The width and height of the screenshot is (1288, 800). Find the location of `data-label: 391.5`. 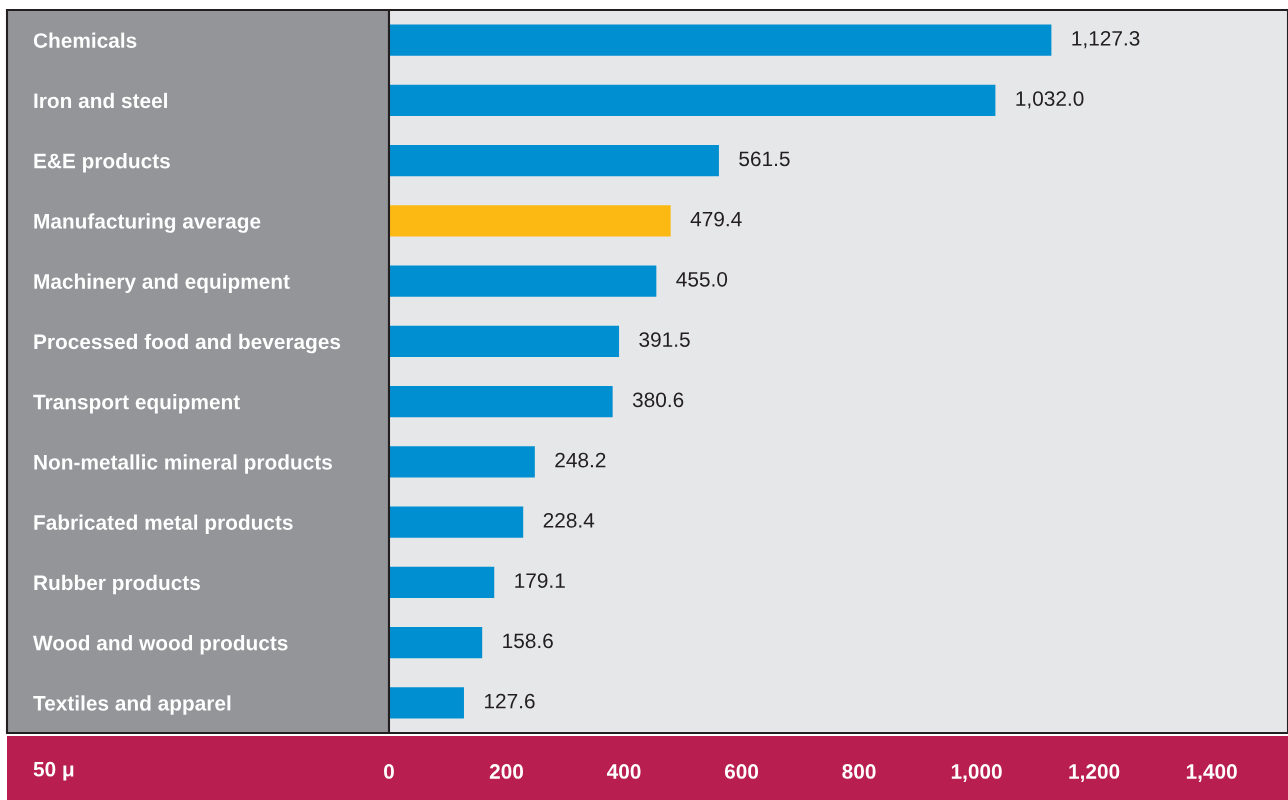

data-label: 391.5 is located at coordinates (664, 339).